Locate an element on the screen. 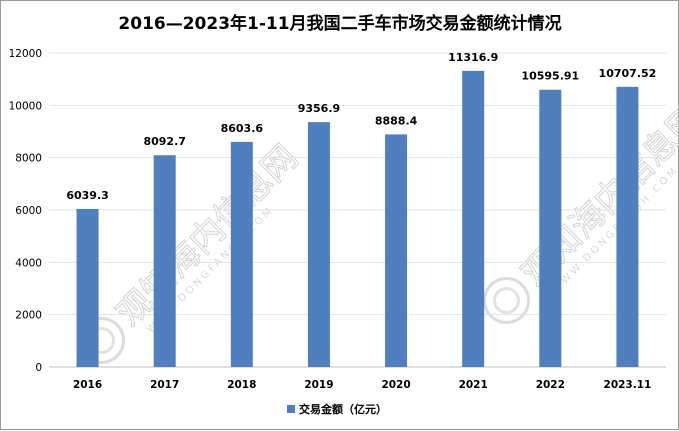  watermark-logo-inner-icon is located at coordinates (507, 300).